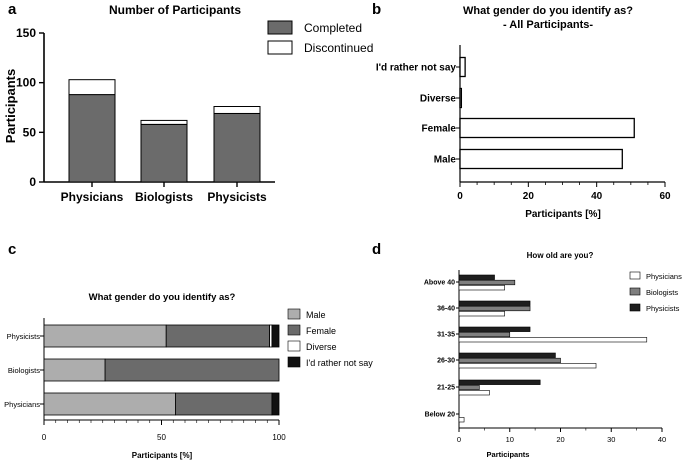 This screenshot has height=460, width=685. Describe the element at coordinates (294, 330) in the screenshot. I see `legend-swatch-female` at that location.